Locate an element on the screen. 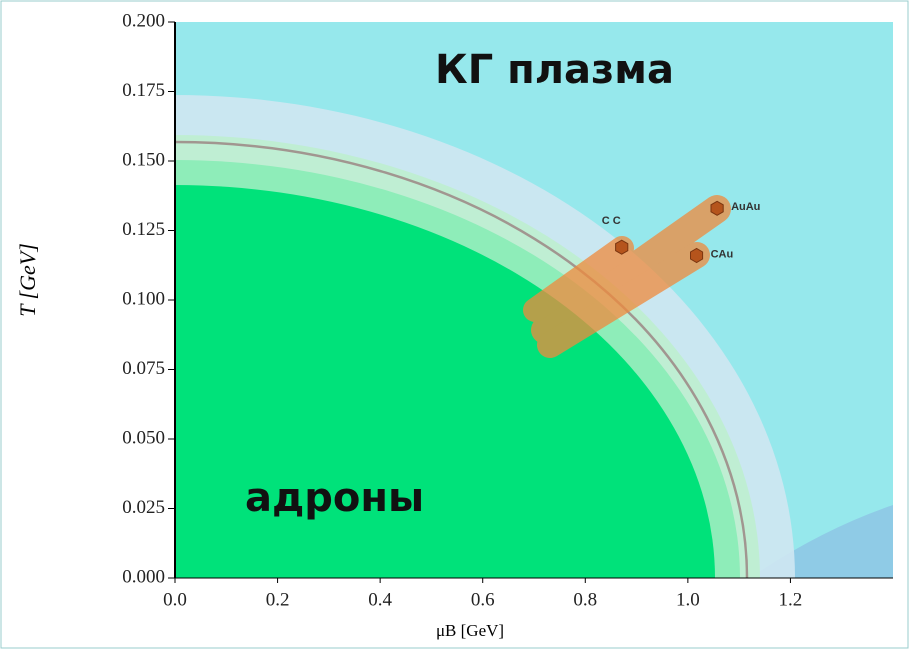 The width and height of the screenshot is (909, 649). x-tick-label: 0.2 is located at coordinates (278, 599).